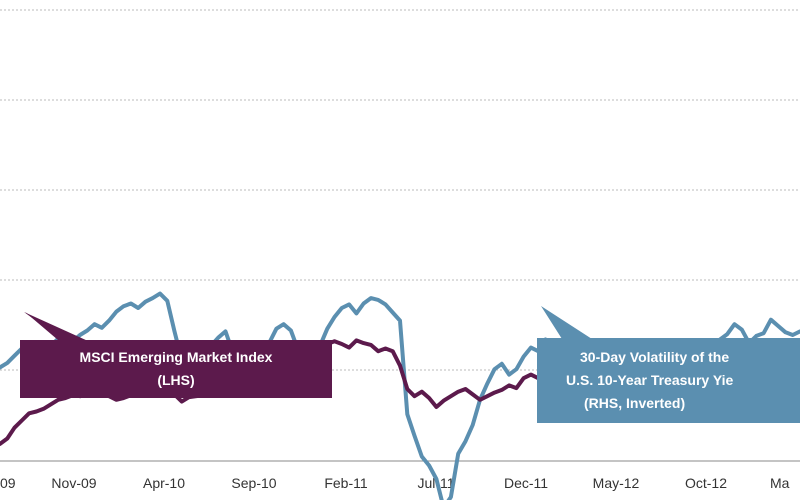 Image resolution: width=800 pixels, height=500 pixels. What do you see at coordinates (616, 483) in the screenshot?
I see `x-tick-label: May-12` at bounding box center [616, 483].